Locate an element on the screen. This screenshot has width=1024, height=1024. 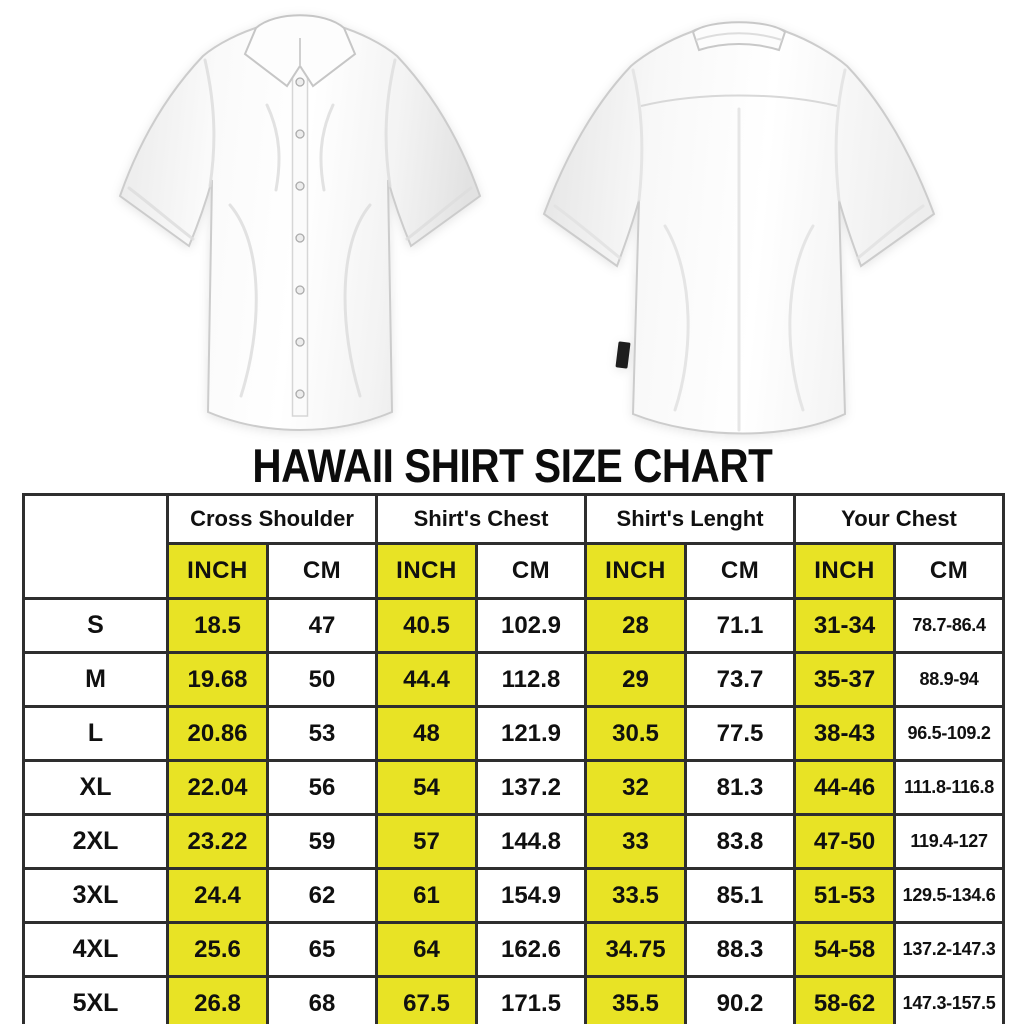
table-row: 2XL 23.22 59 57 144.8 33 83.8 47-50 119.4-127 is located at coordinates (514, 841).